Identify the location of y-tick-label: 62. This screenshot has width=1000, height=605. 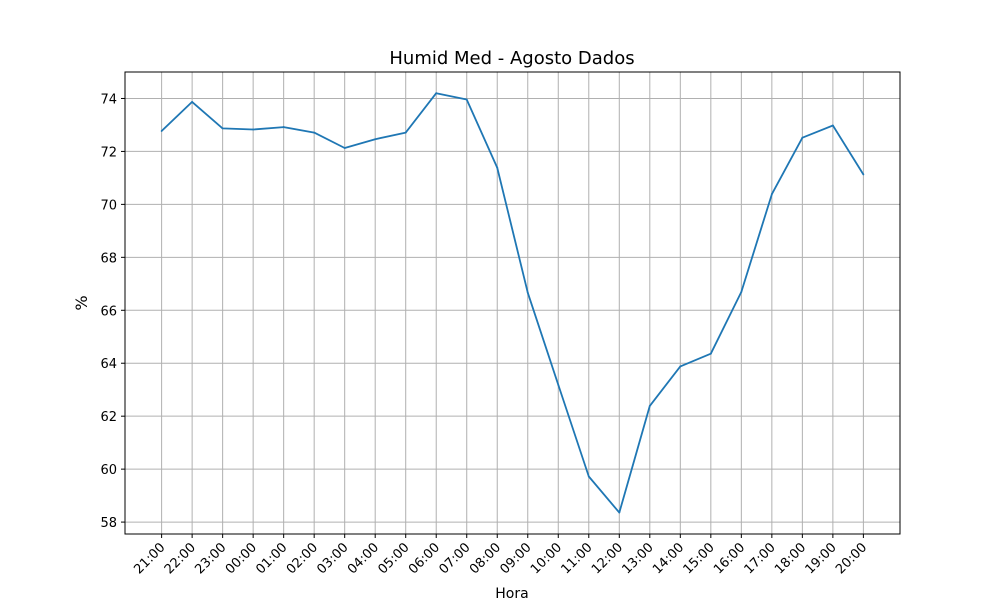
(108, 417).